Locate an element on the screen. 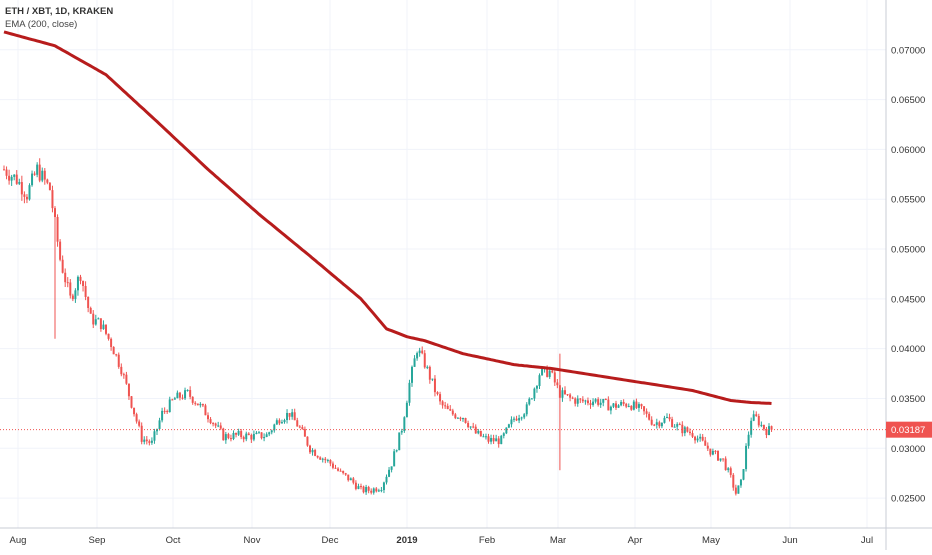  y-tick-label: 0.05500 is located at coordinates (908, 200).